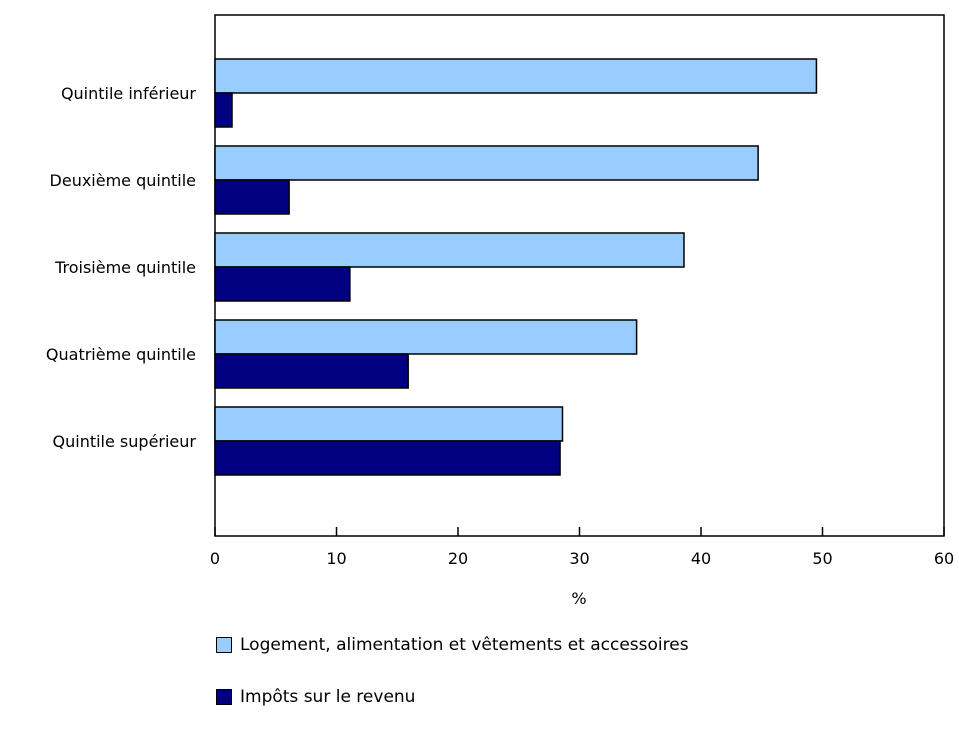  I want to click on legend-swatch-dark-blue, so click(224, 697).